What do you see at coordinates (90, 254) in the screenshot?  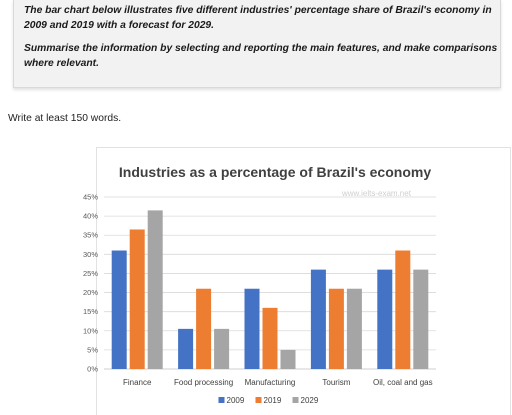 I see `y-tick-label: 30%` at bounding box center [90, 254].